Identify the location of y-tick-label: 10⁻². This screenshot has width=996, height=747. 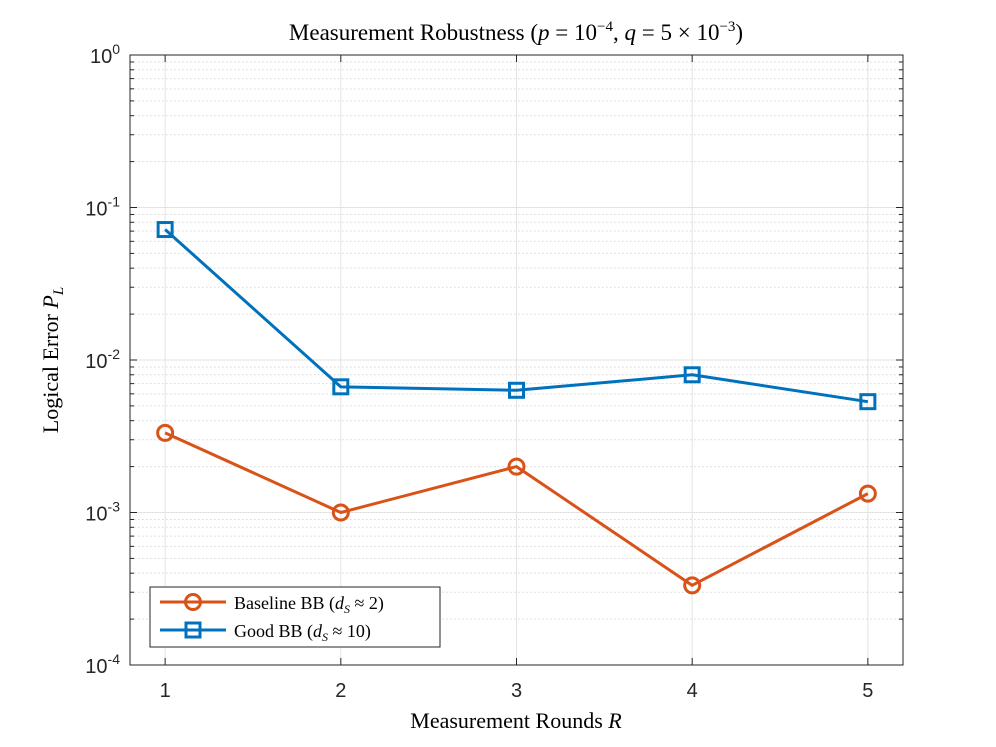
(102, 359).